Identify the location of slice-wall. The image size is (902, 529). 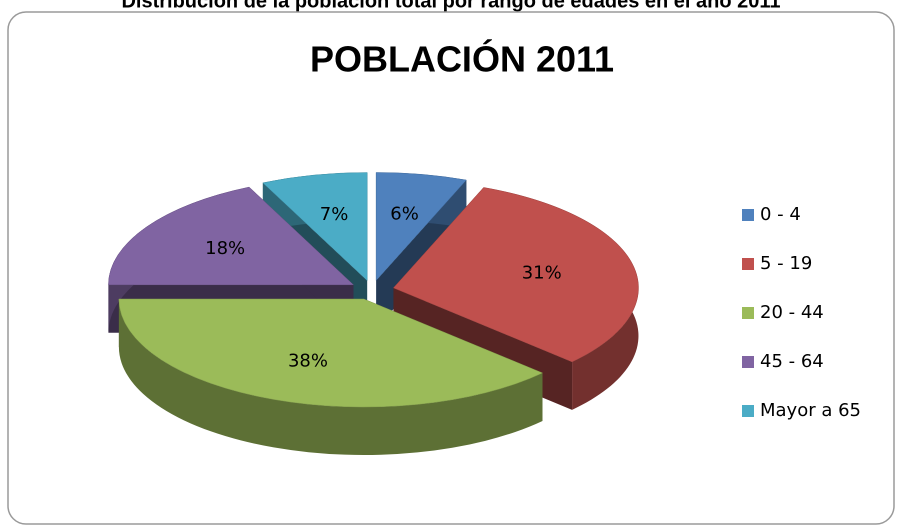
(330, 377).